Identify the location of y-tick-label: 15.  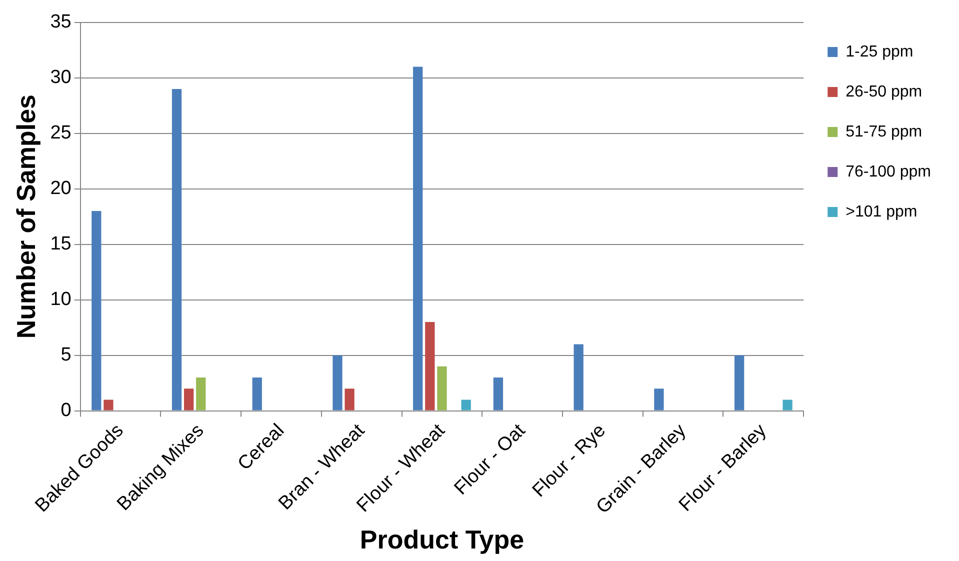
(61, 244).